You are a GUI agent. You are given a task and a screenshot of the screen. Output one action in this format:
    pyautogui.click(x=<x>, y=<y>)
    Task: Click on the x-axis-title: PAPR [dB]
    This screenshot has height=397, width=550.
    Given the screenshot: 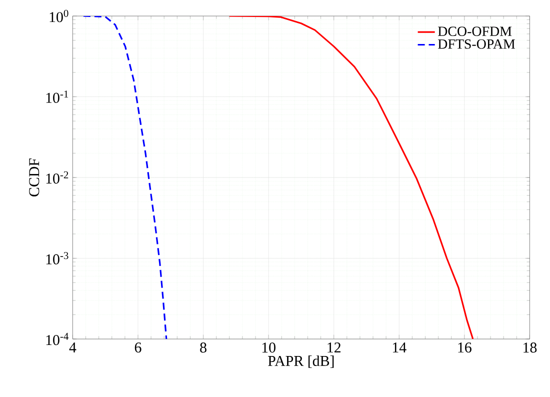 What is the action you would take?
    pyautogui.click(x=301, y=361)
    